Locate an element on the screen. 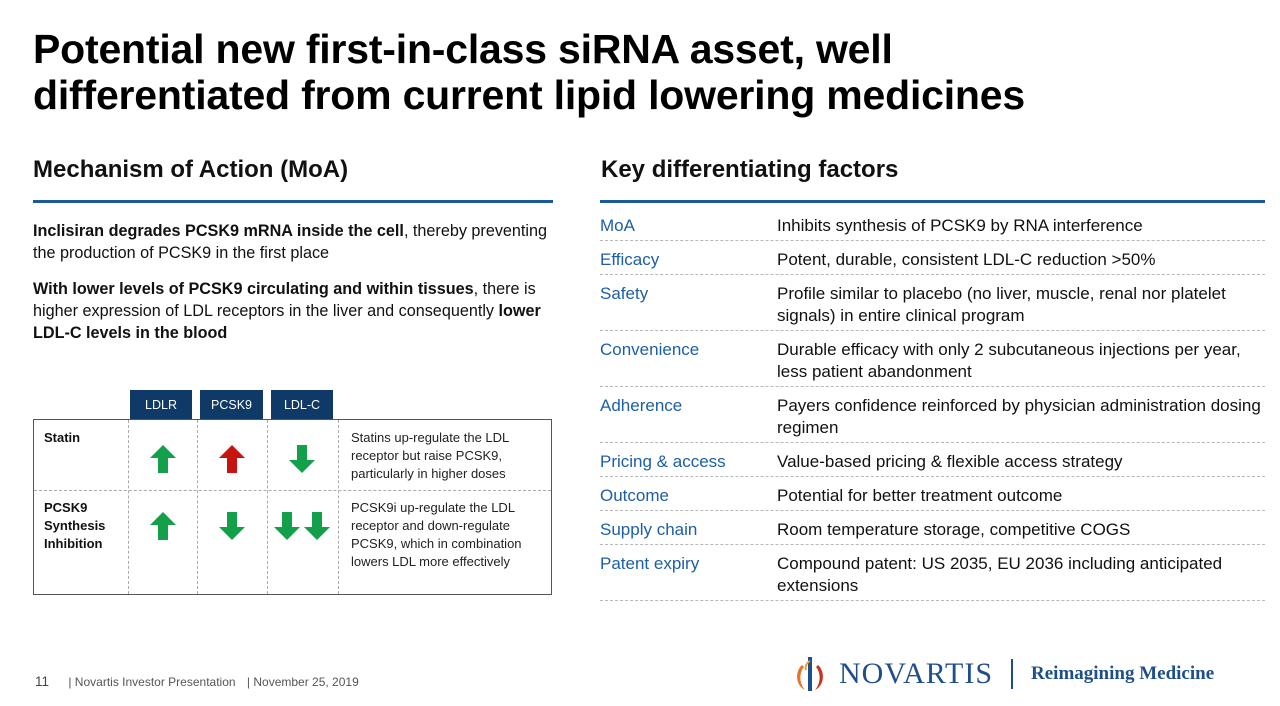  differentiator-key: Safety is located at coordinates (624, 293).